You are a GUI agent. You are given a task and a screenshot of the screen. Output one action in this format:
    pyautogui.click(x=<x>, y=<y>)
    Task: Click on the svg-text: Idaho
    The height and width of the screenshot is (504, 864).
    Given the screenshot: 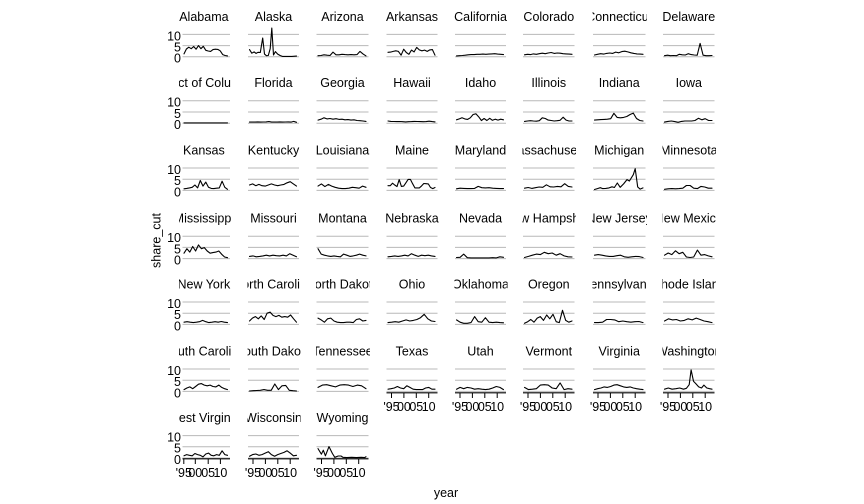 What is the action you would take?
    pyautogui.click(x=480, y=83)
    